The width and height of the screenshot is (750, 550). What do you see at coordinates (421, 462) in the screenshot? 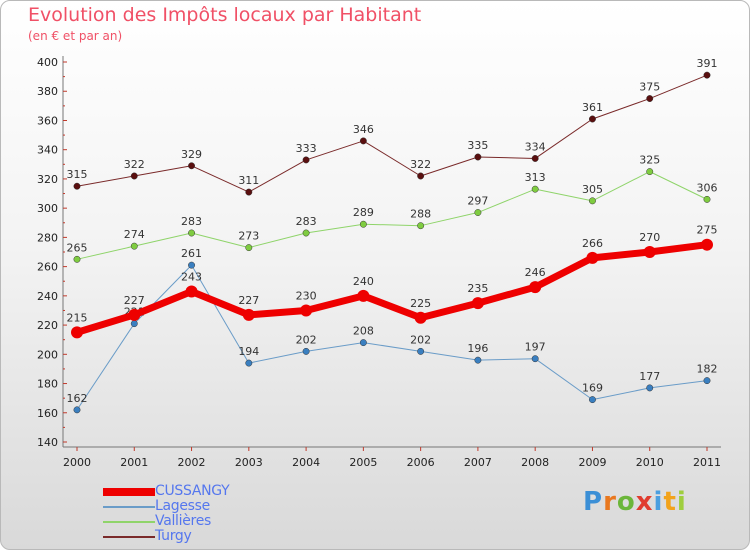
I see `x-tick-label: 2006` at bounding box center [421, 462].